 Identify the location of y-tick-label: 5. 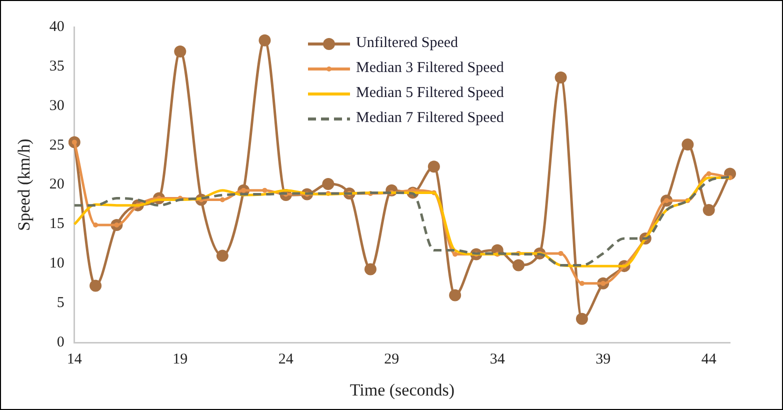
(60, 303).